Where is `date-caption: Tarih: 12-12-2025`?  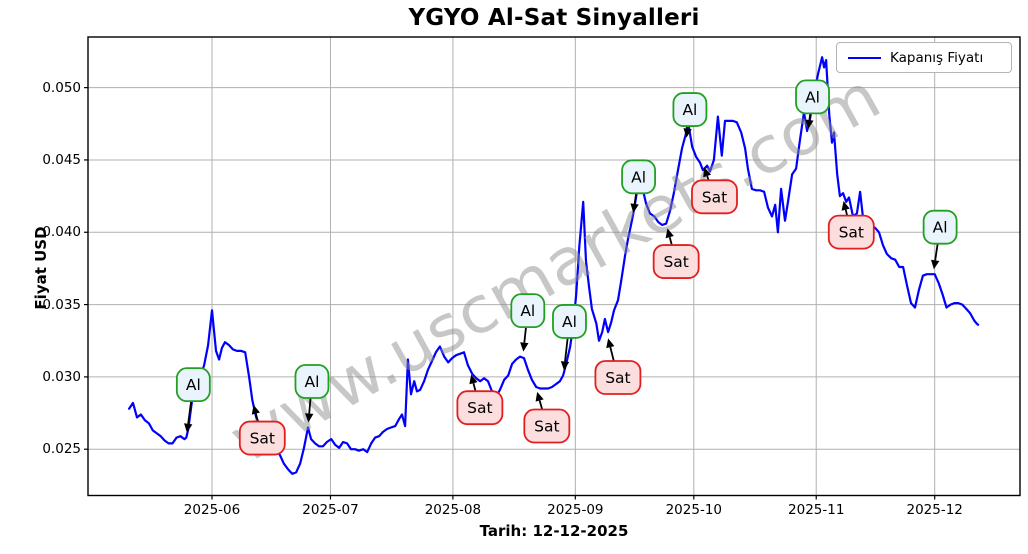 date-caption: Tarih: 12-12-2025 is located at coordinates (554, 531).